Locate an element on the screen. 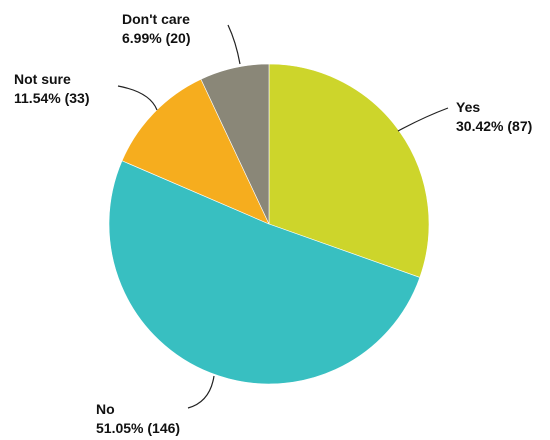 This screenshot has width=550, height=440. leader-line-not-sure is located at coordinates (137, 98).